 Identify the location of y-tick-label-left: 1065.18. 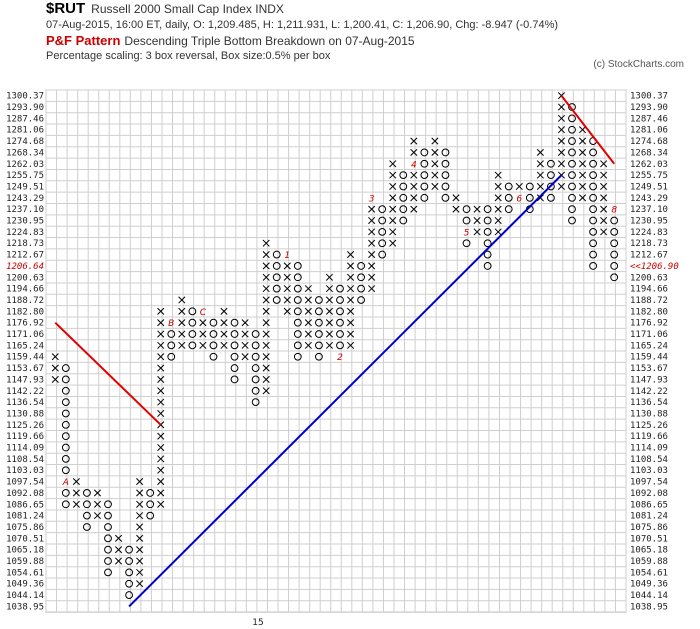
(25, 551).